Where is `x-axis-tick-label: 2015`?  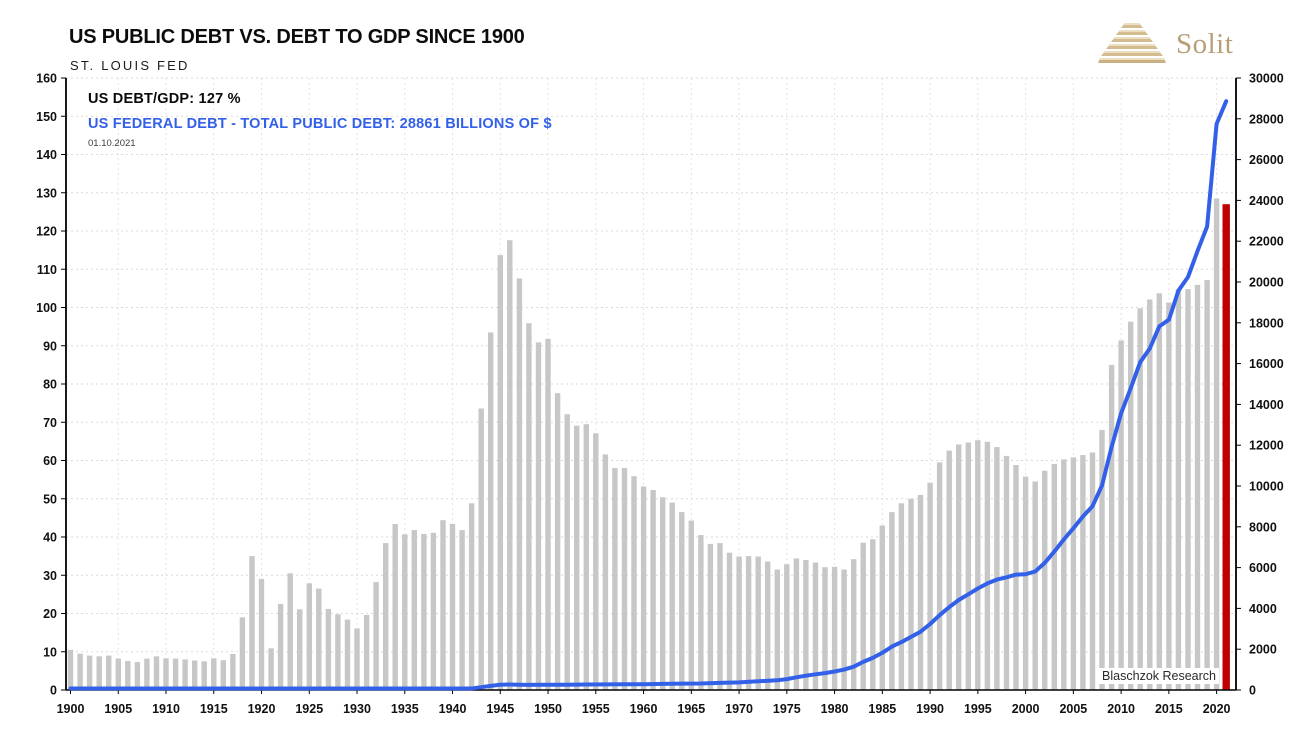
x-axis-tick-label: 2015 is located at coordinates (1169, 709).